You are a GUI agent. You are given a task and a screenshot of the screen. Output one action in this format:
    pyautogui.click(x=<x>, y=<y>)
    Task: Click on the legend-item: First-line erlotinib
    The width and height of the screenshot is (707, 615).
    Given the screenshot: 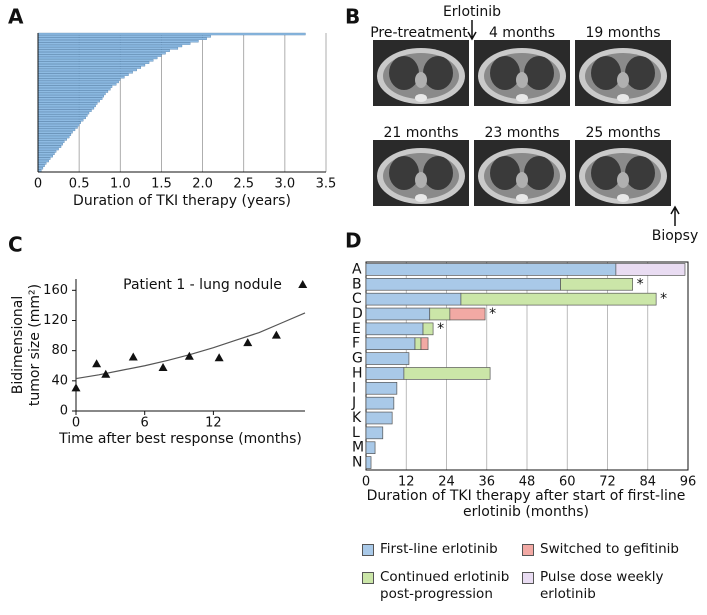 What is the action you would take?
    pyautogui.click(x=442, y=549)
    